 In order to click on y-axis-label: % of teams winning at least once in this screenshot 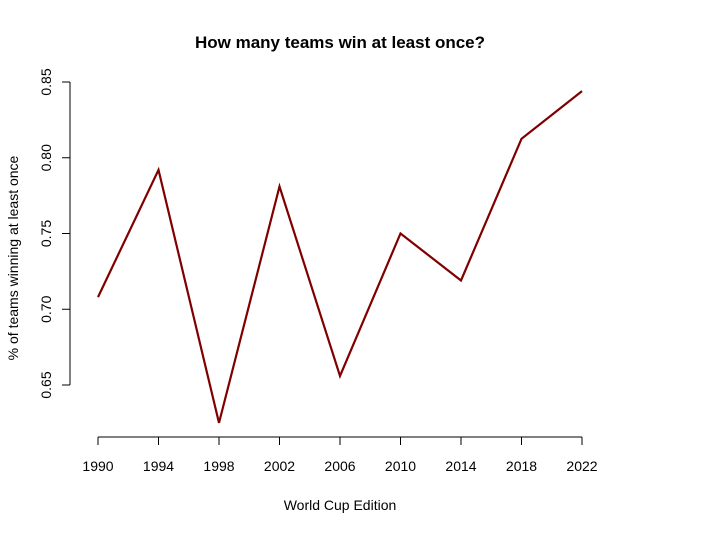, I will do `click(13, 257)`.